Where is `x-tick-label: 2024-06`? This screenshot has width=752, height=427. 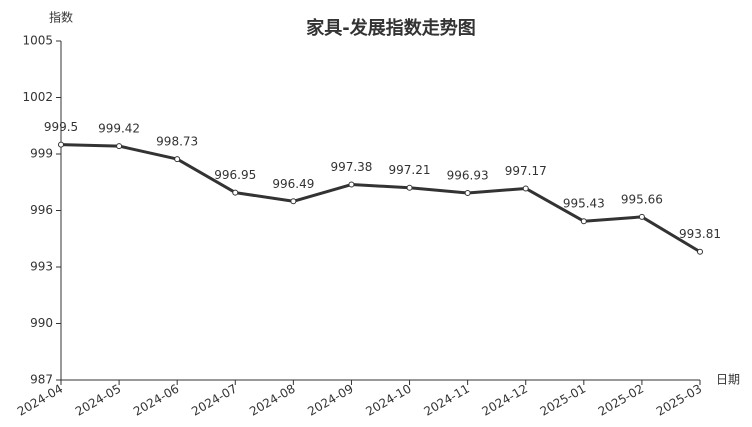 x-tick-label: 2024-06 is located at coordinates (156, 400).